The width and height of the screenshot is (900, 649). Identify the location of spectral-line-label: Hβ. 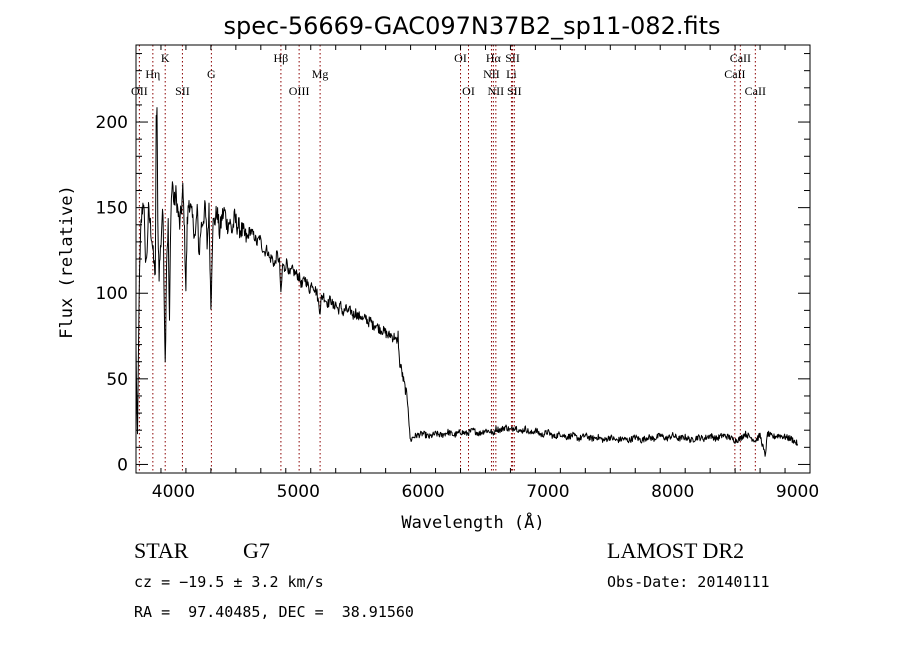
(281, 58).